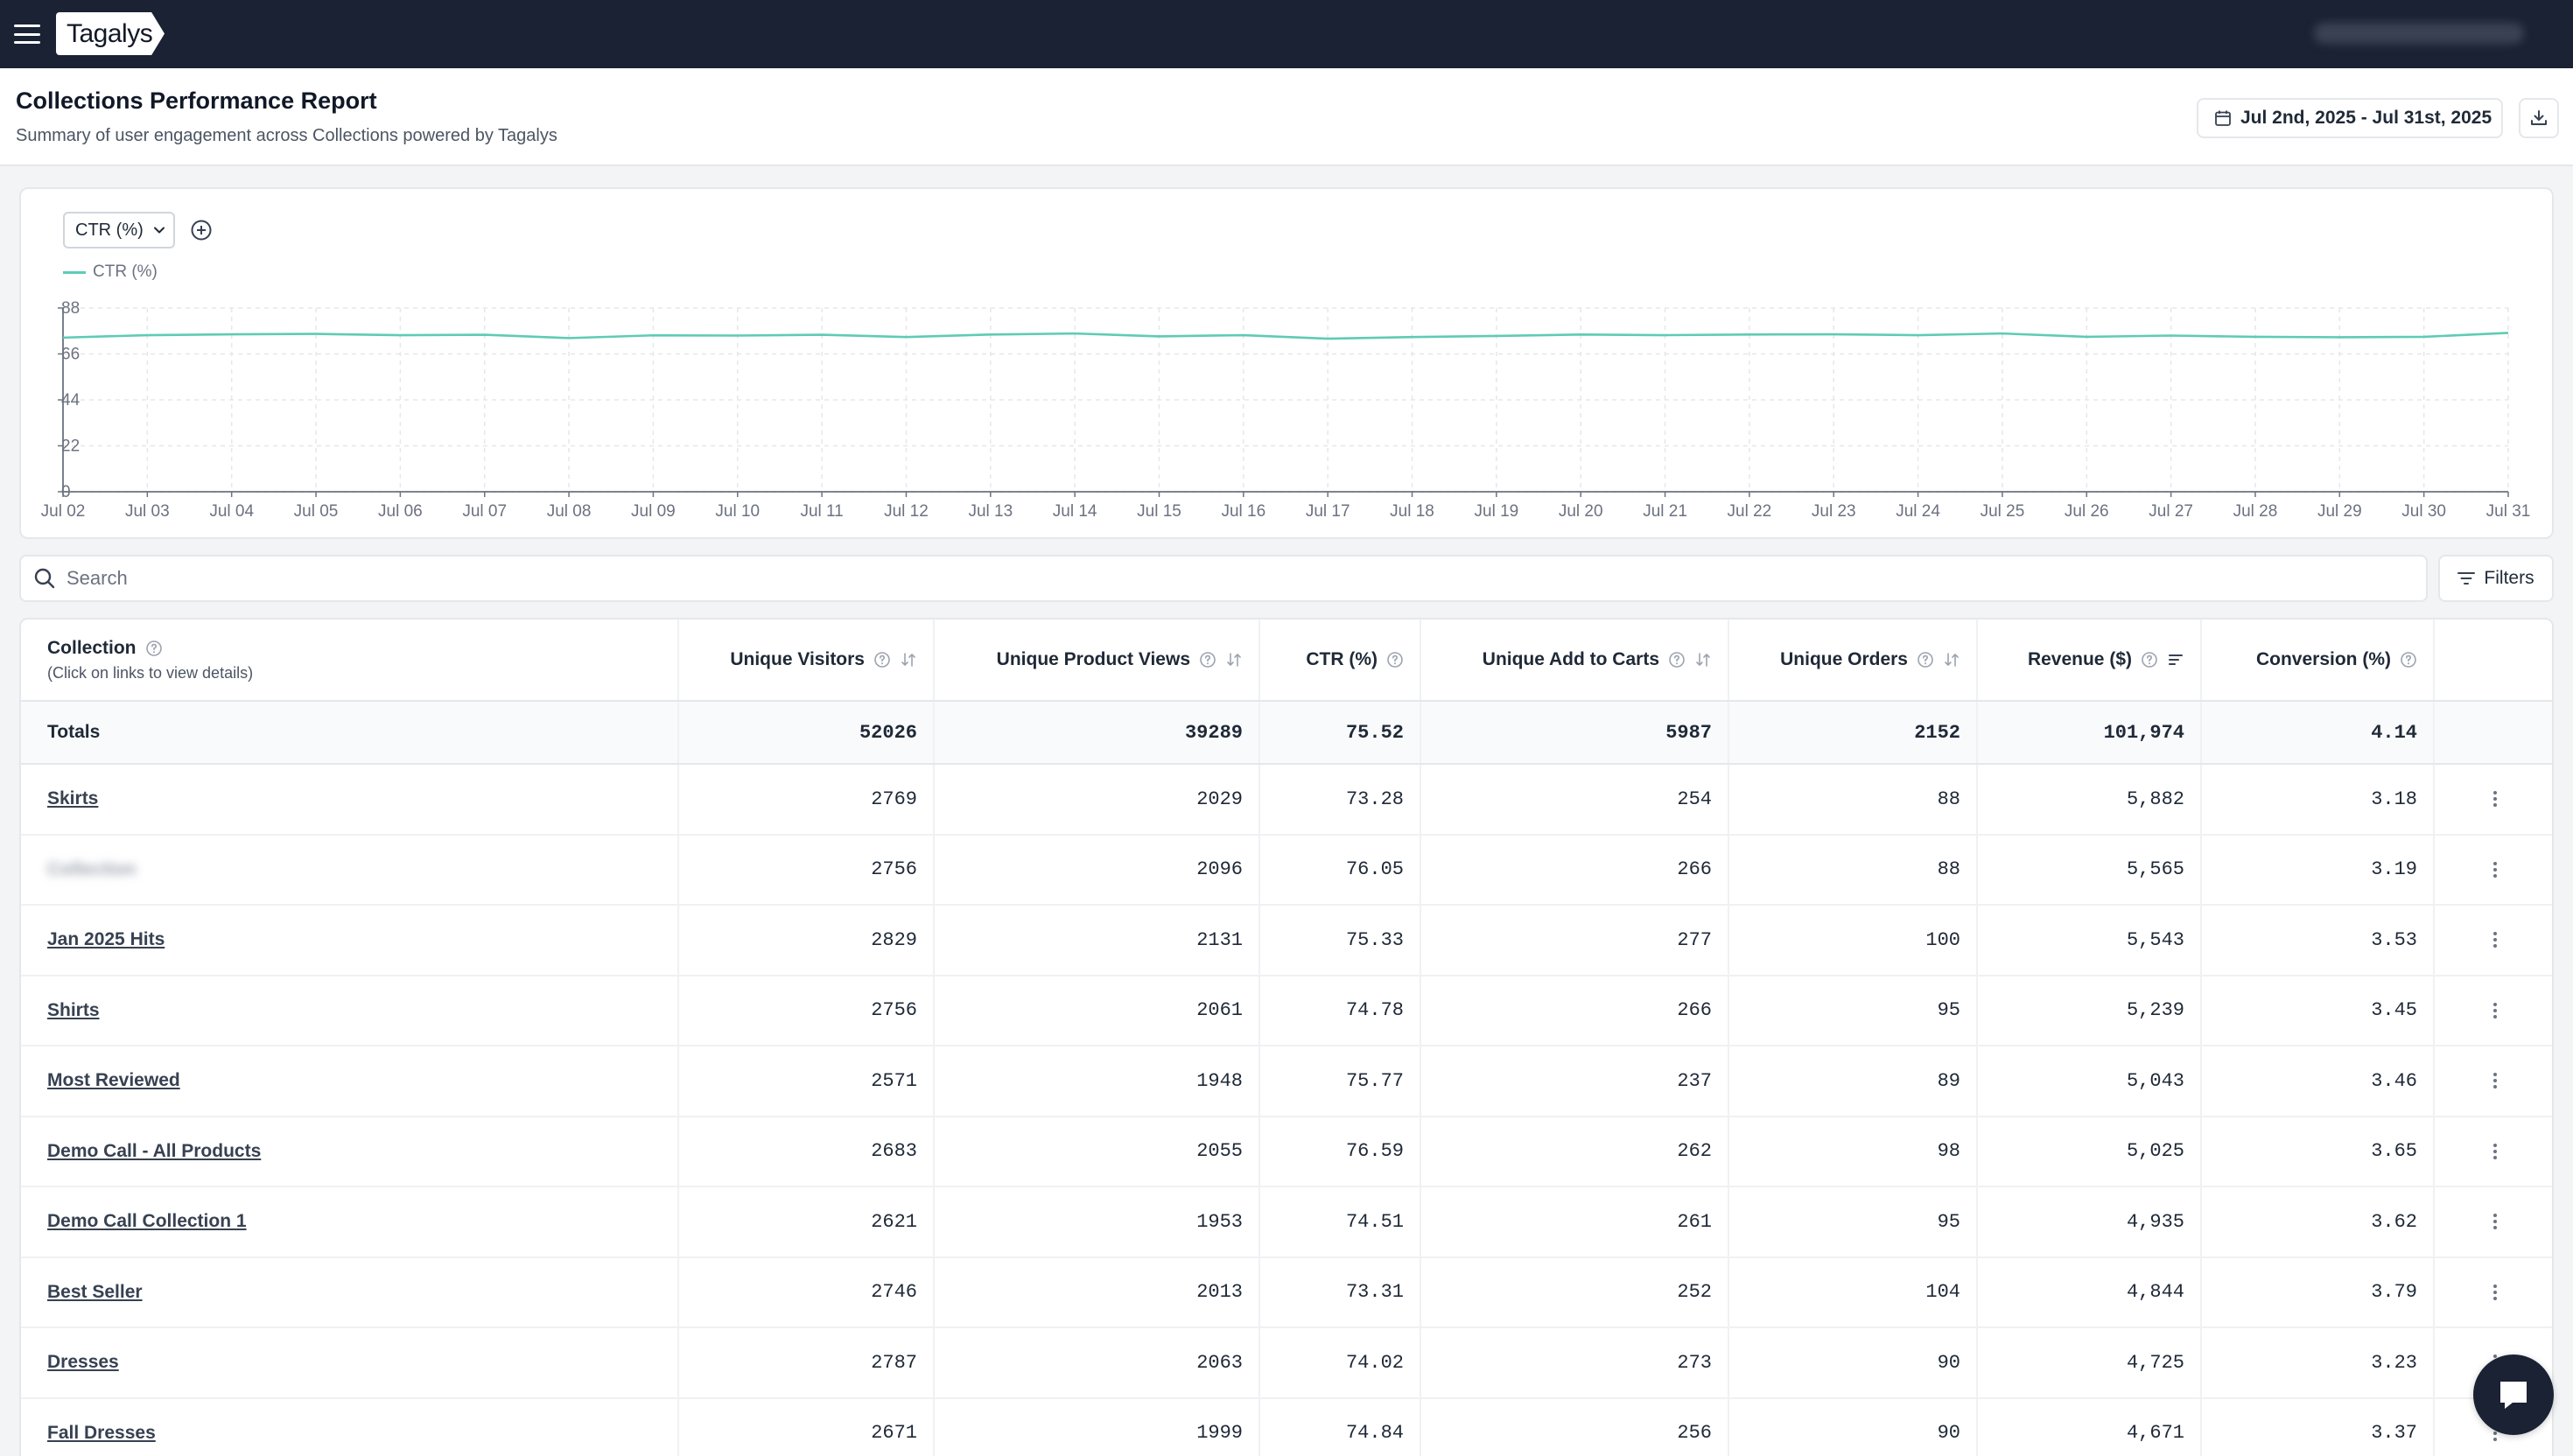 The width and height of the screenshot is (2573, 1456). I want to click on chat-widget-button, so click(2513, 1394).